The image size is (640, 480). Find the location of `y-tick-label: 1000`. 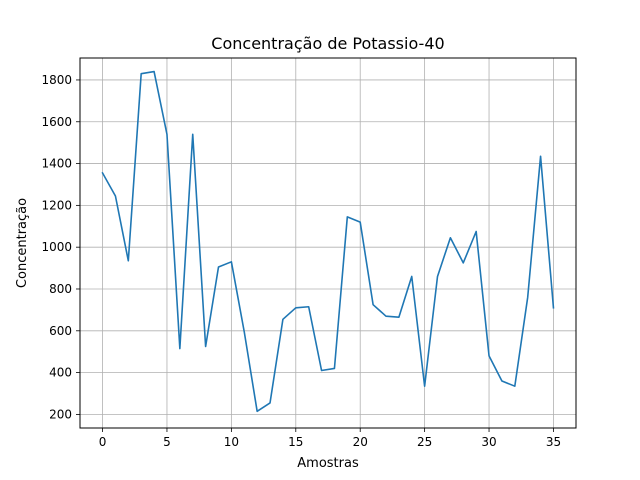

y-tick-label: 1000 is located at coordinates (56, 247).